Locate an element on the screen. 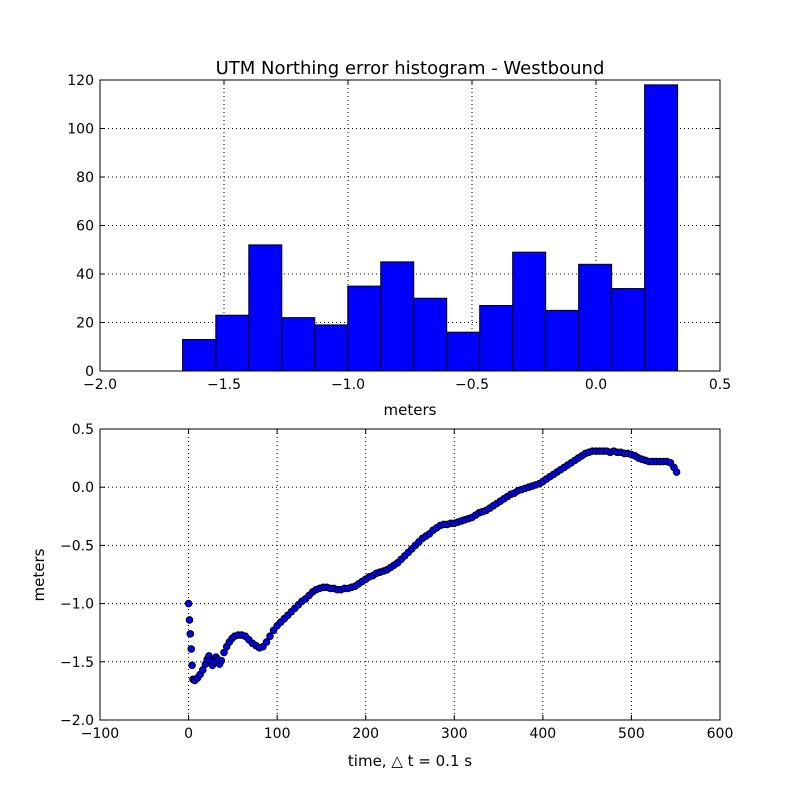  scatter-x-tick-label: 600 is located at coordinates (720, 734).